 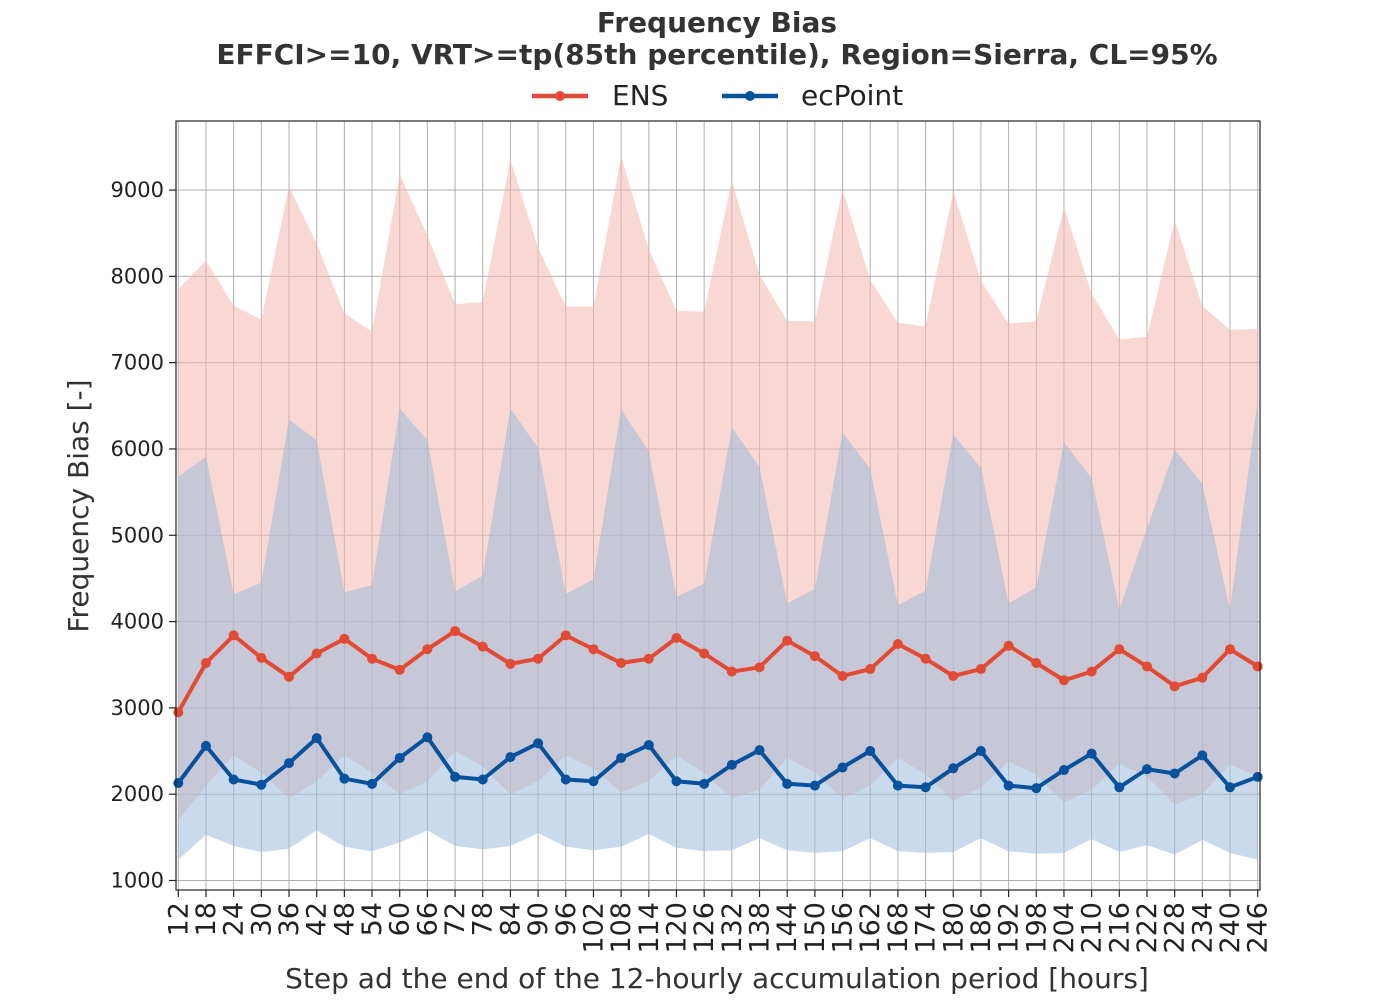 I want to click on y-axis-label: Frequency Bias [-], so click(x=78, y=505).